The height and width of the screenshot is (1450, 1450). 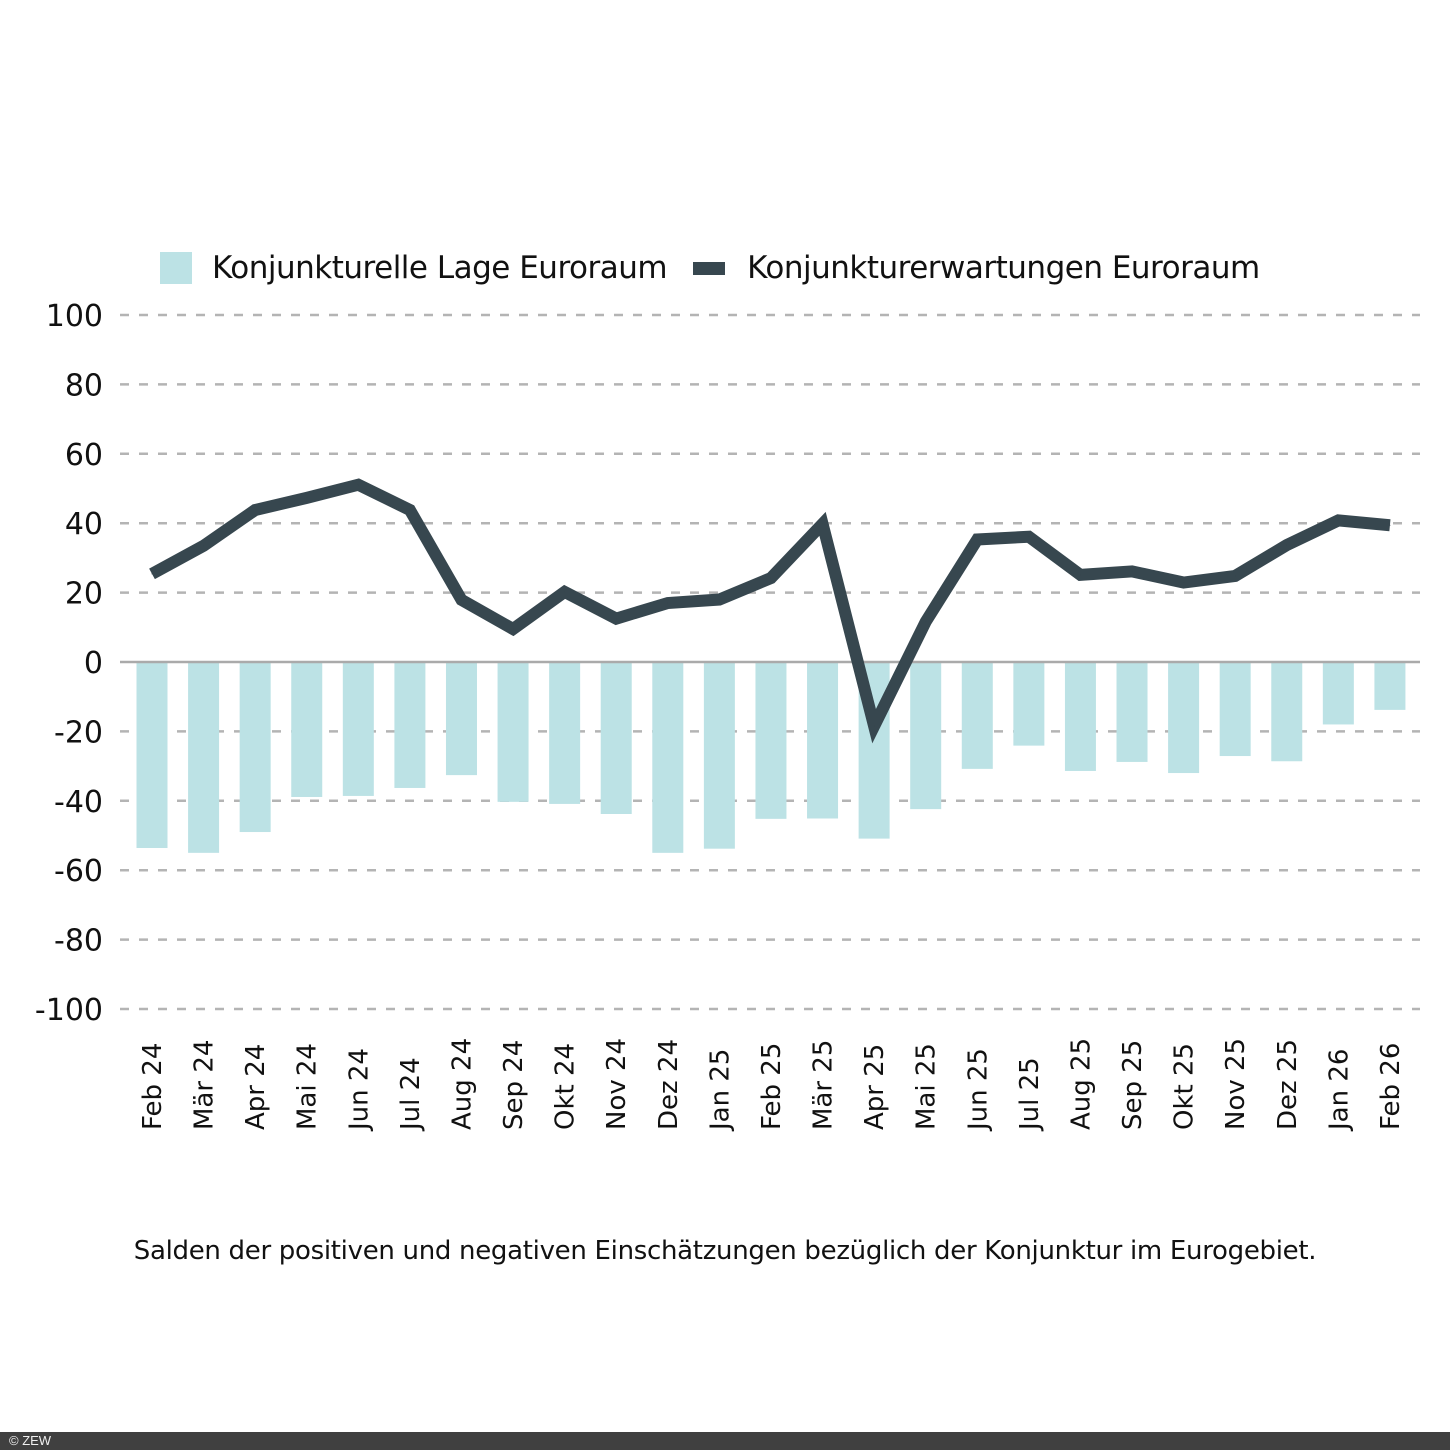 What do you see at coordinates (1288, 1084) in the screenshot?
I see `x-tick-label: Dez 25` at bounding box center [1288, 1084].